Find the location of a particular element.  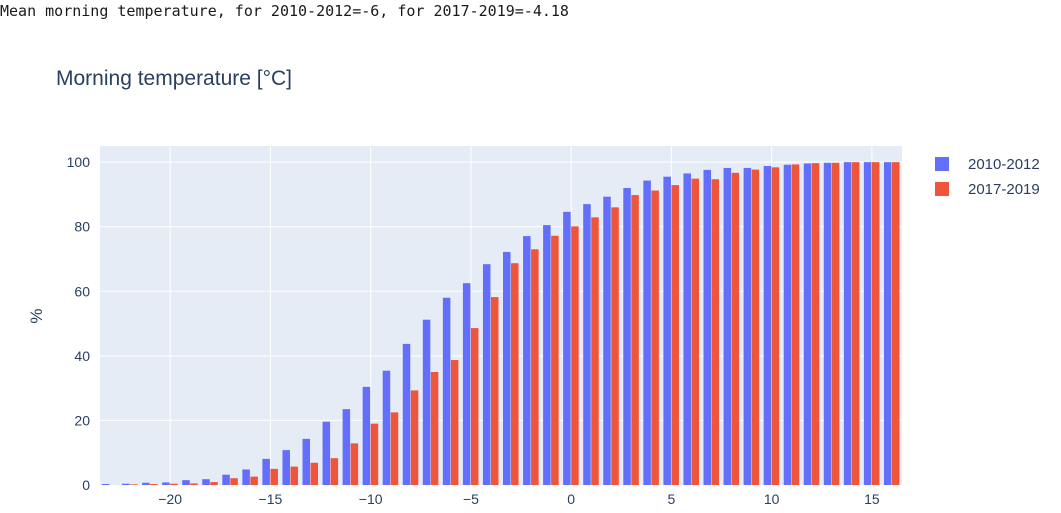

bar-2017-2019-x3 is located at coordinates (635, 340).